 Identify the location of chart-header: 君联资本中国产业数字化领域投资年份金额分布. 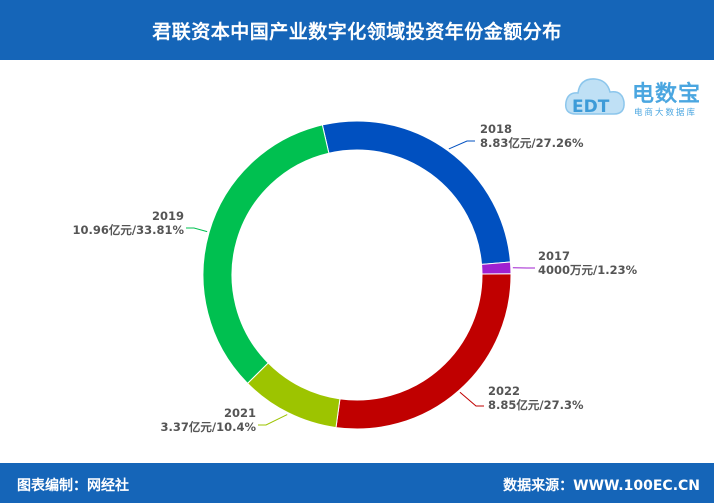
(357, 30).